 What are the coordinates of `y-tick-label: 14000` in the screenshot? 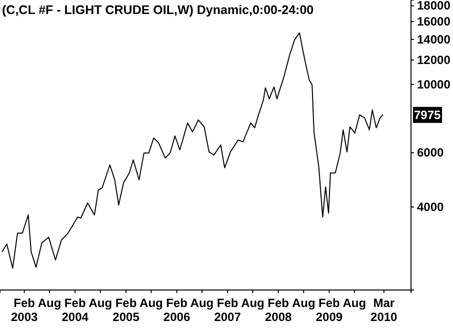 It's located at (434, 39).